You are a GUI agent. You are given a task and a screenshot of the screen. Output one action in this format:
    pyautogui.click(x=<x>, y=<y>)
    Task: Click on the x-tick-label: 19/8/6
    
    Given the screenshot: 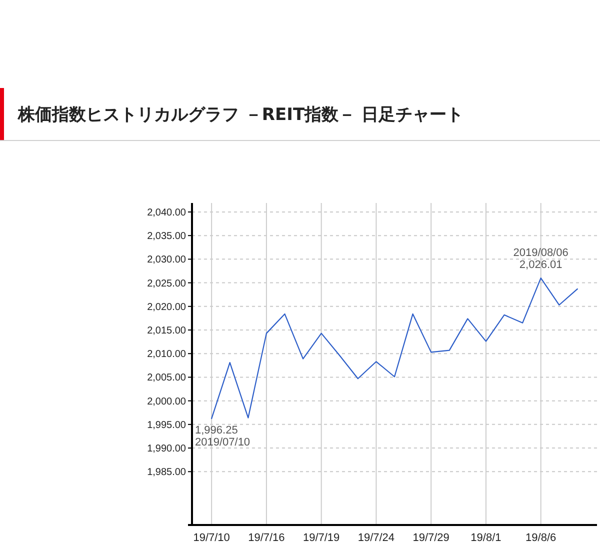 What is the action you would take?
    pyautogui.click(x=541, y=538)
    